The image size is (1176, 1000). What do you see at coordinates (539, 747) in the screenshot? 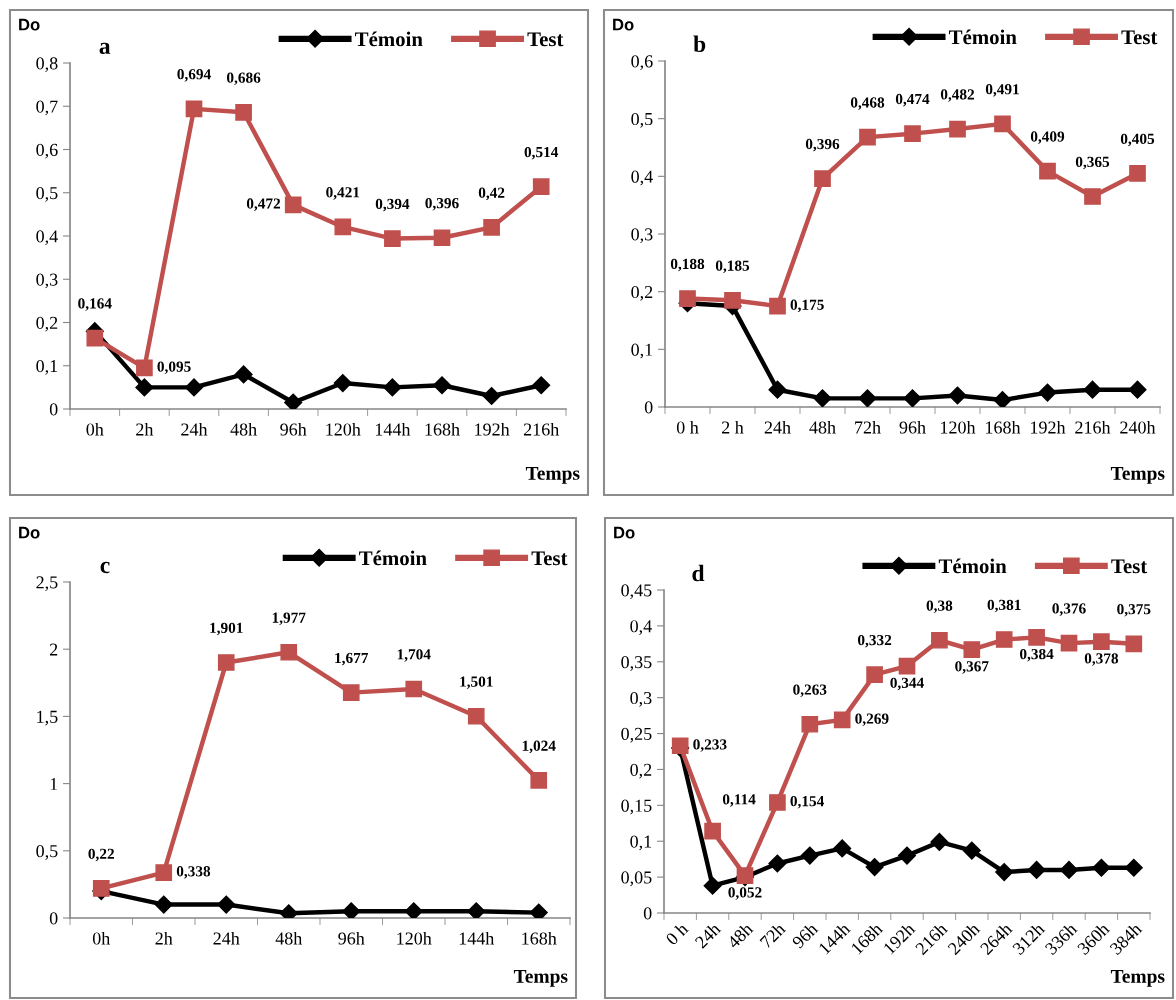
I see `data-label: 1,024` at bounding box center [539, 747].